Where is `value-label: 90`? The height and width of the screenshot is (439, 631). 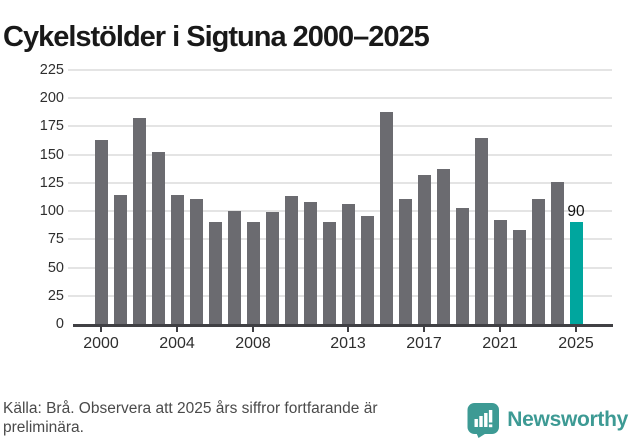 value-label: 90 is located at coordinates (576, 211).